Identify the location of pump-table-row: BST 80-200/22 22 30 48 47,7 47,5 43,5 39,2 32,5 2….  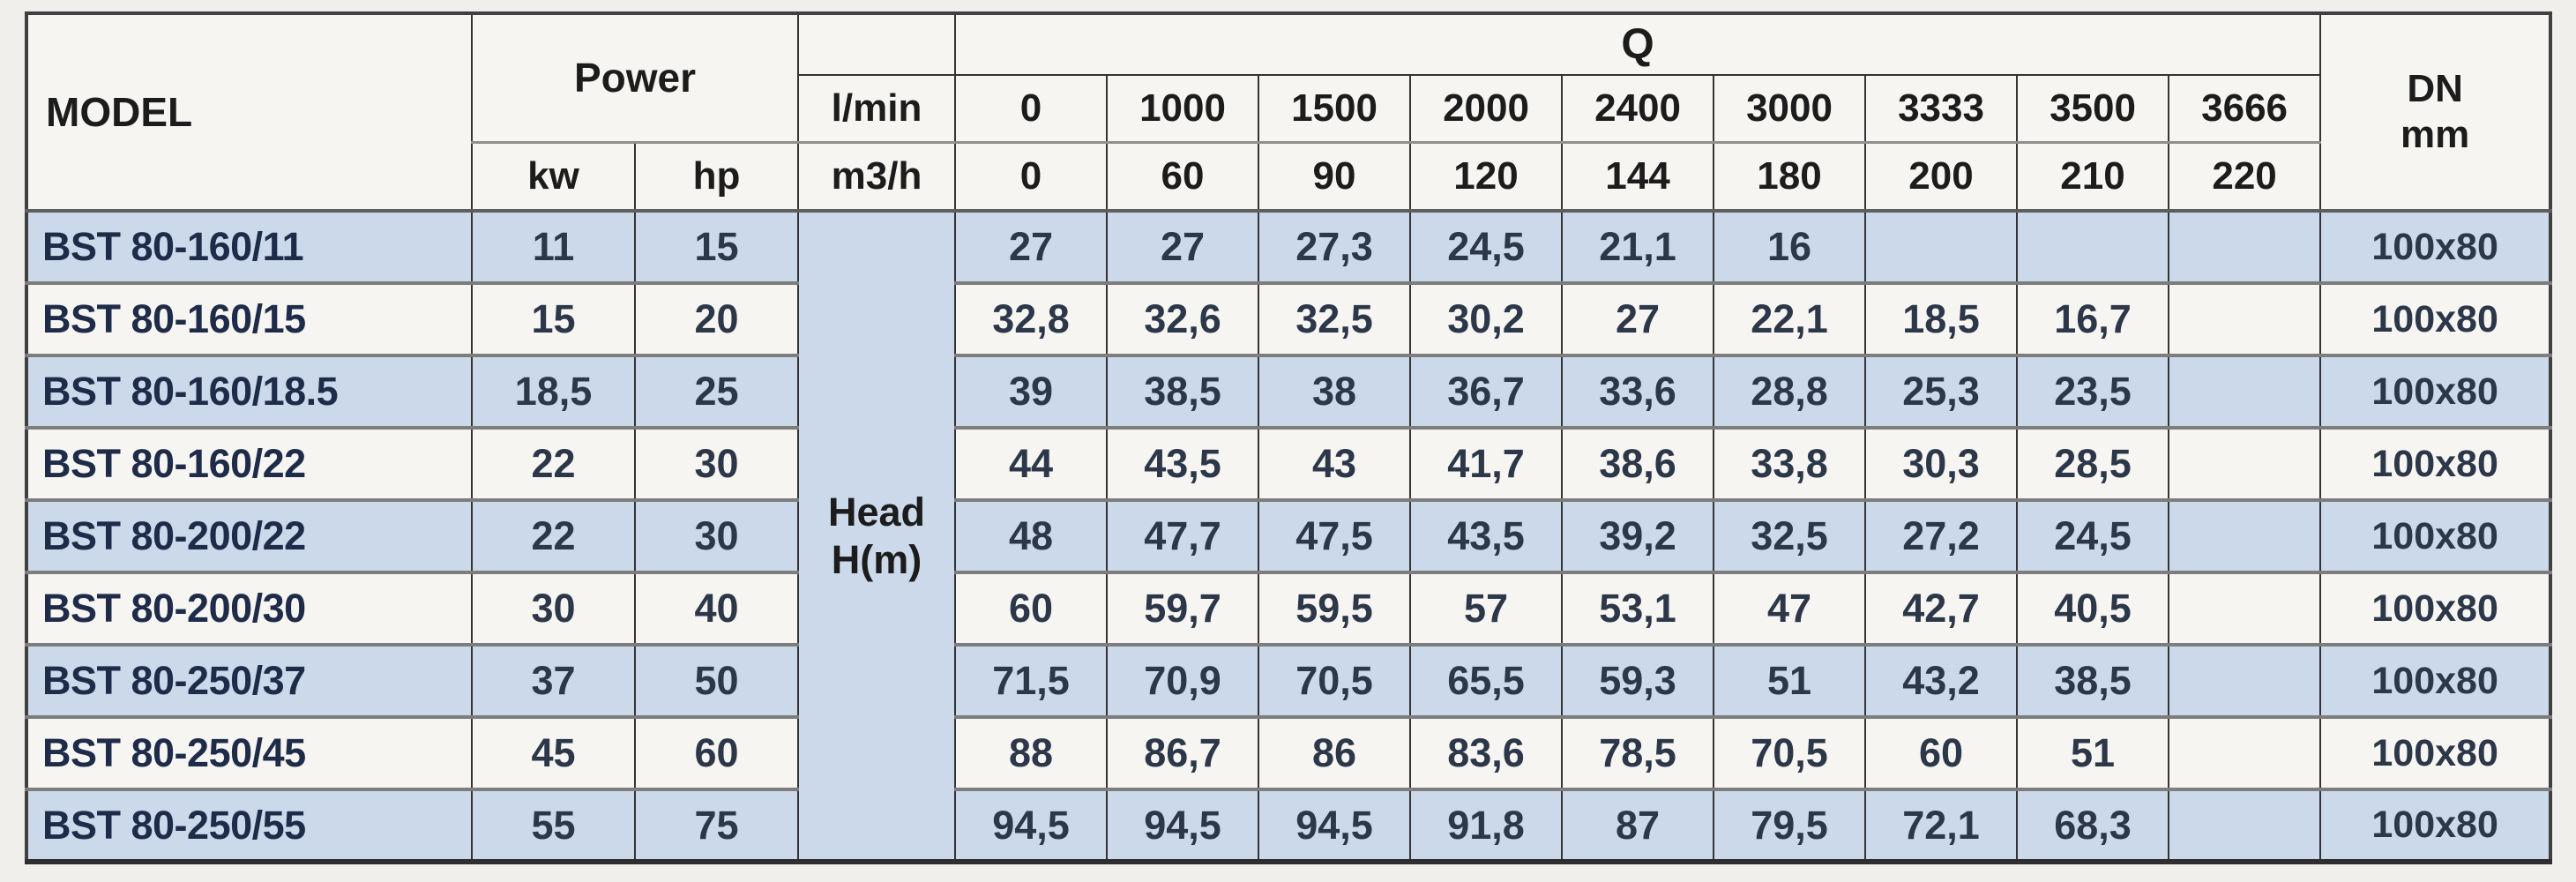
(1289, 535).